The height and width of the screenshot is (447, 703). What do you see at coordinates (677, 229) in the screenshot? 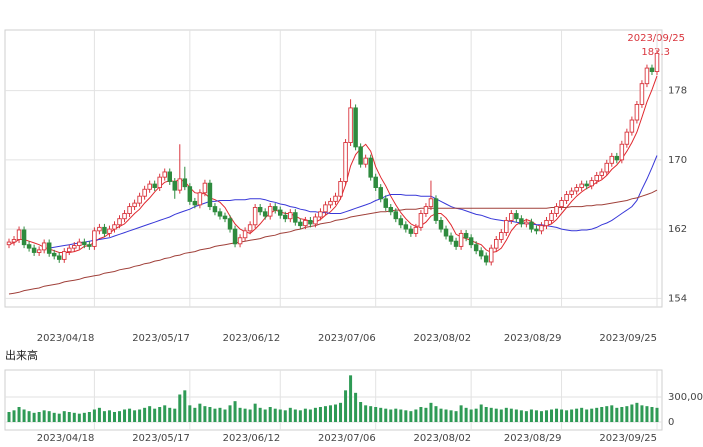
I see `y-tick-label: 162` at bounding box center [677, 229].